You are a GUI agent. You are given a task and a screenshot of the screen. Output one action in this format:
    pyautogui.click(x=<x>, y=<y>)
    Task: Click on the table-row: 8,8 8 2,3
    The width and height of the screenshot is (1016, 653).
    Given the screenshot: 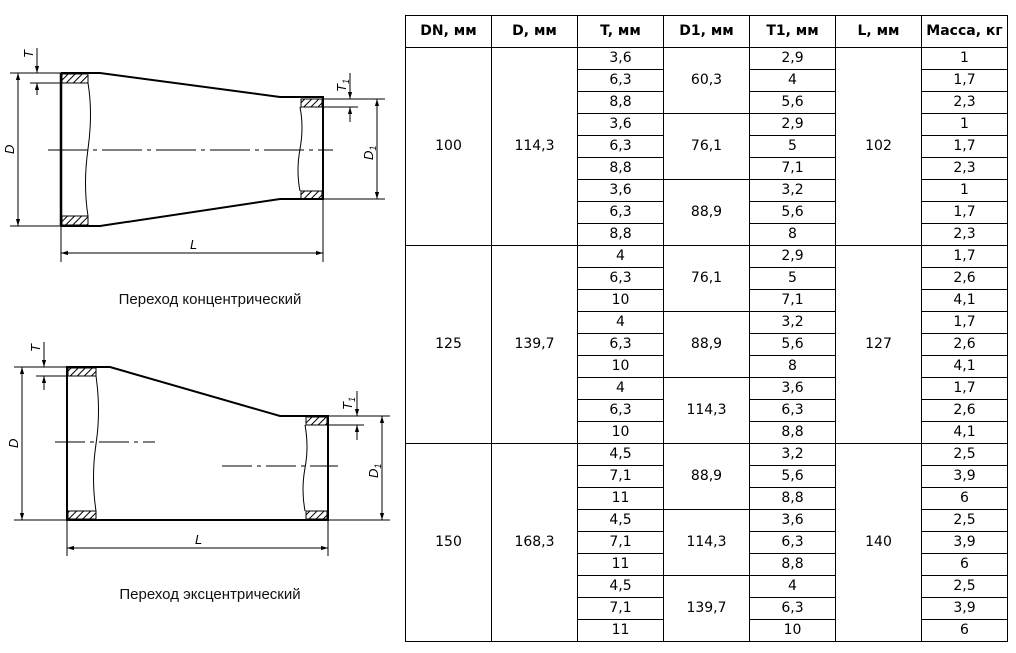 What is the action you would take?
    pyautogui.click(x=707, y=234)
    